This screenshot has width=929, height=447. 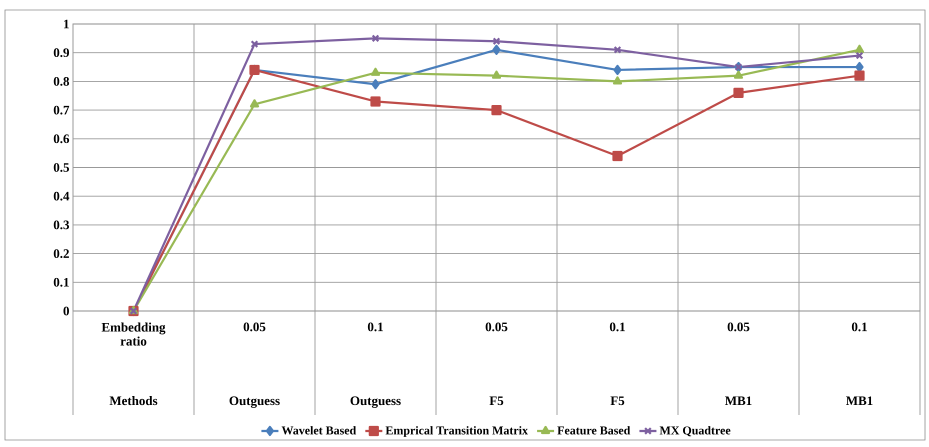 I want to click on y-tick-label: 0, so click(x=66, y=311).